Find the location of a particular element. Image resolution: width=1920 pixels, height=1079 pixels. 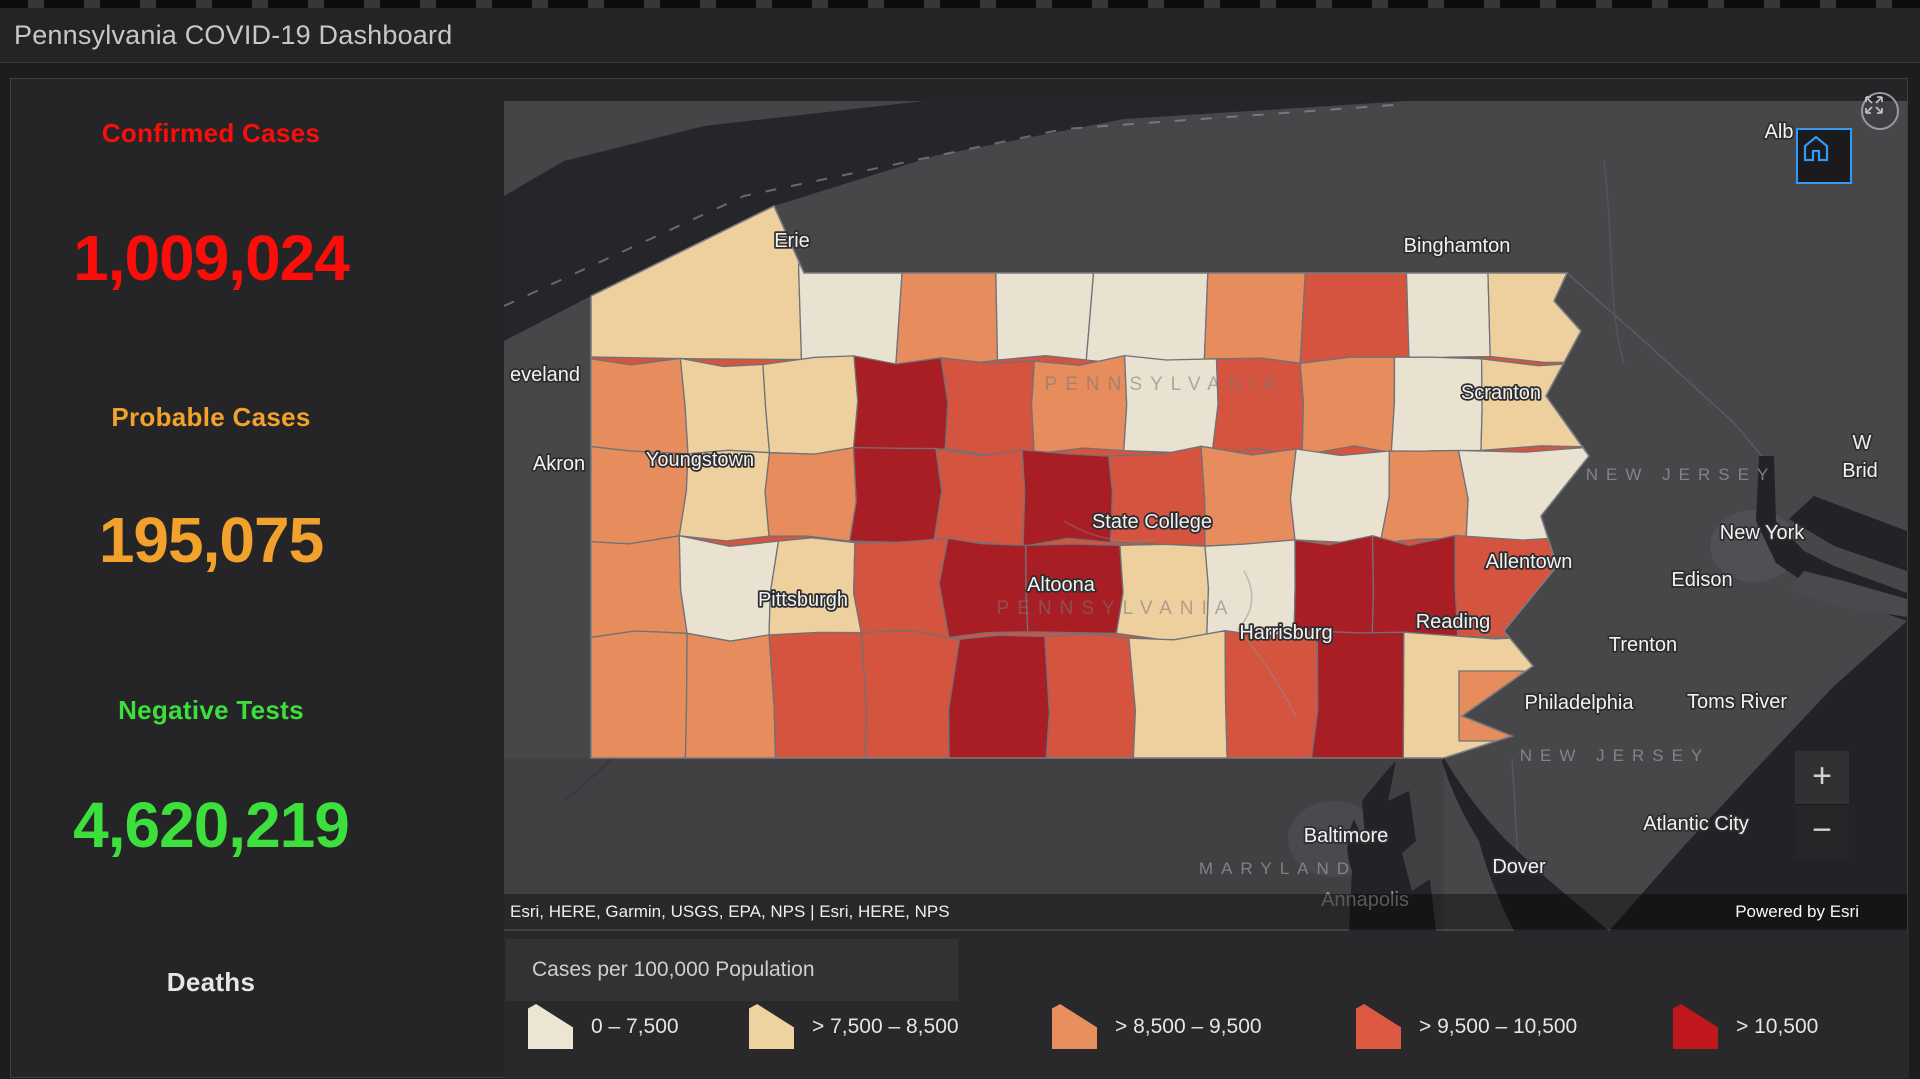

city-label: Erie is located at coordinates (792, 241).